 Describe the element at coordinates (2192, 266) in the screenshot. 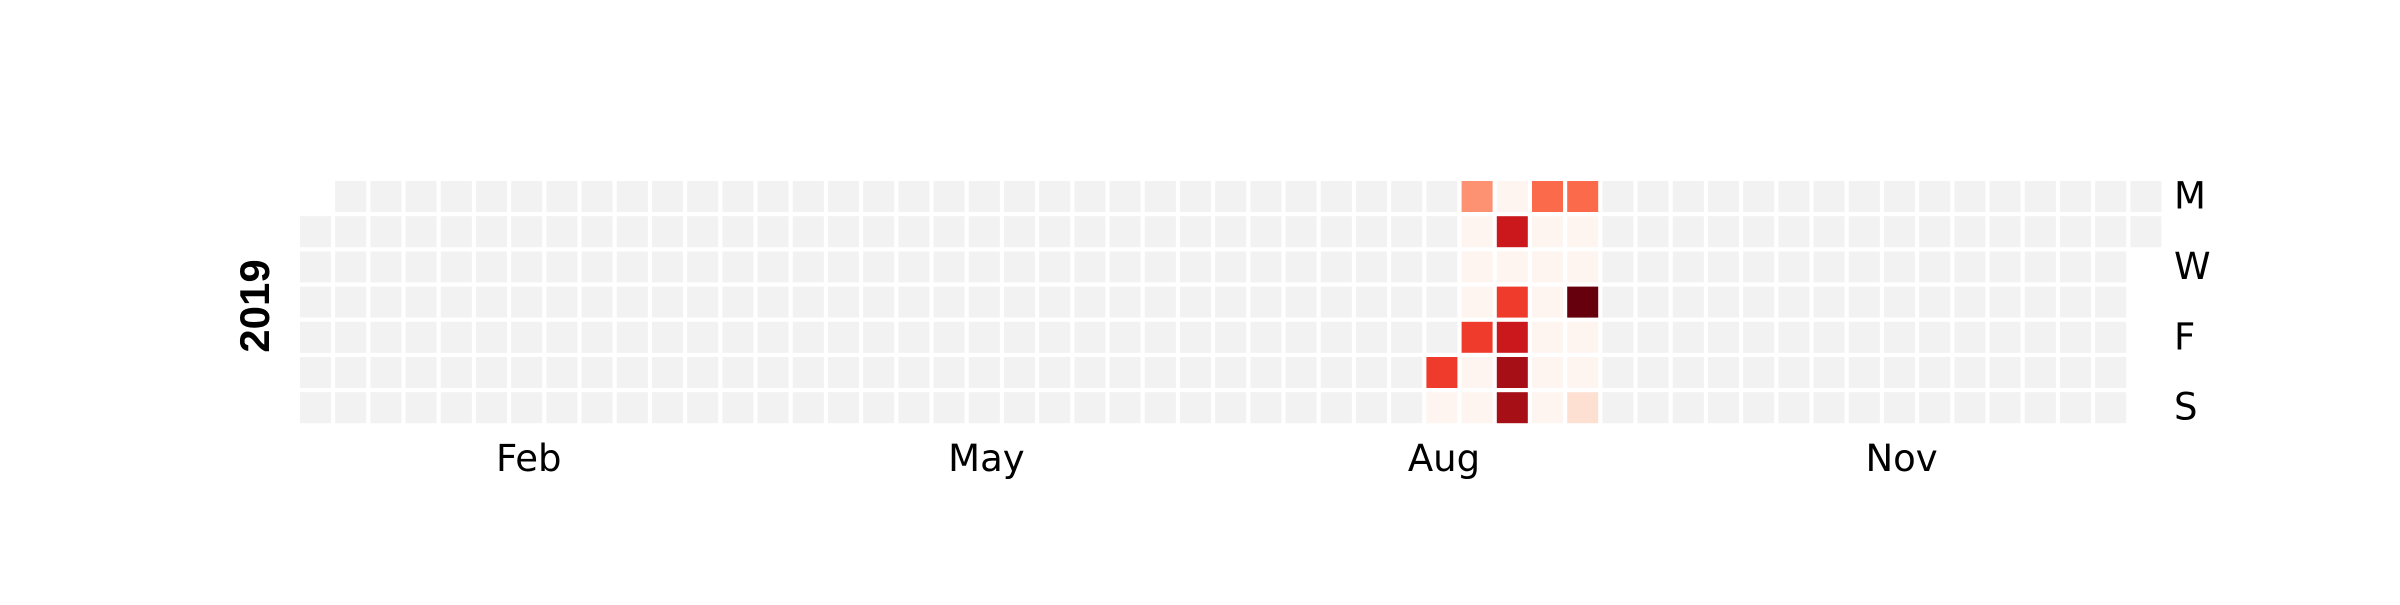

I see `weekday-label: W` at that location.